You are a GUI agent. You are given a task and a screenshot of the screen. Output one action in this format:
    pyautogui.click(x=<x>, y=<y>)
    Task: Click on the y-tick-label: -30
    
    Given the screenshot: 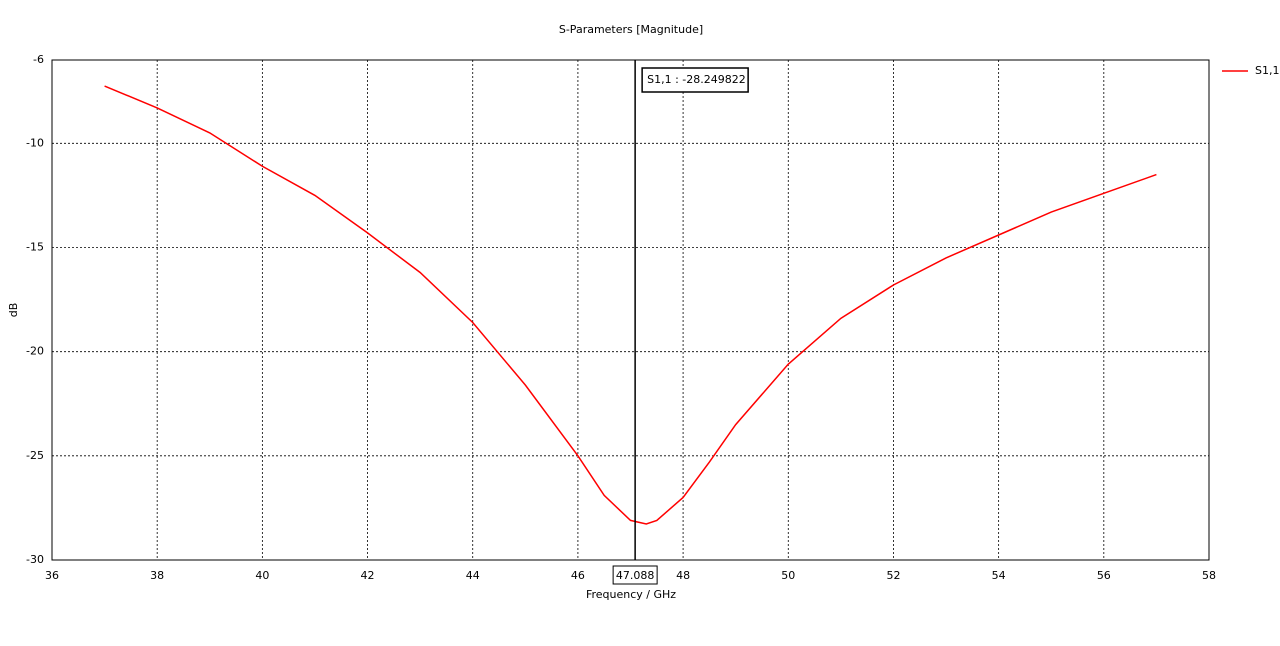 What is the action you would take?
    pyautogui.click(x=35, y=559)
    